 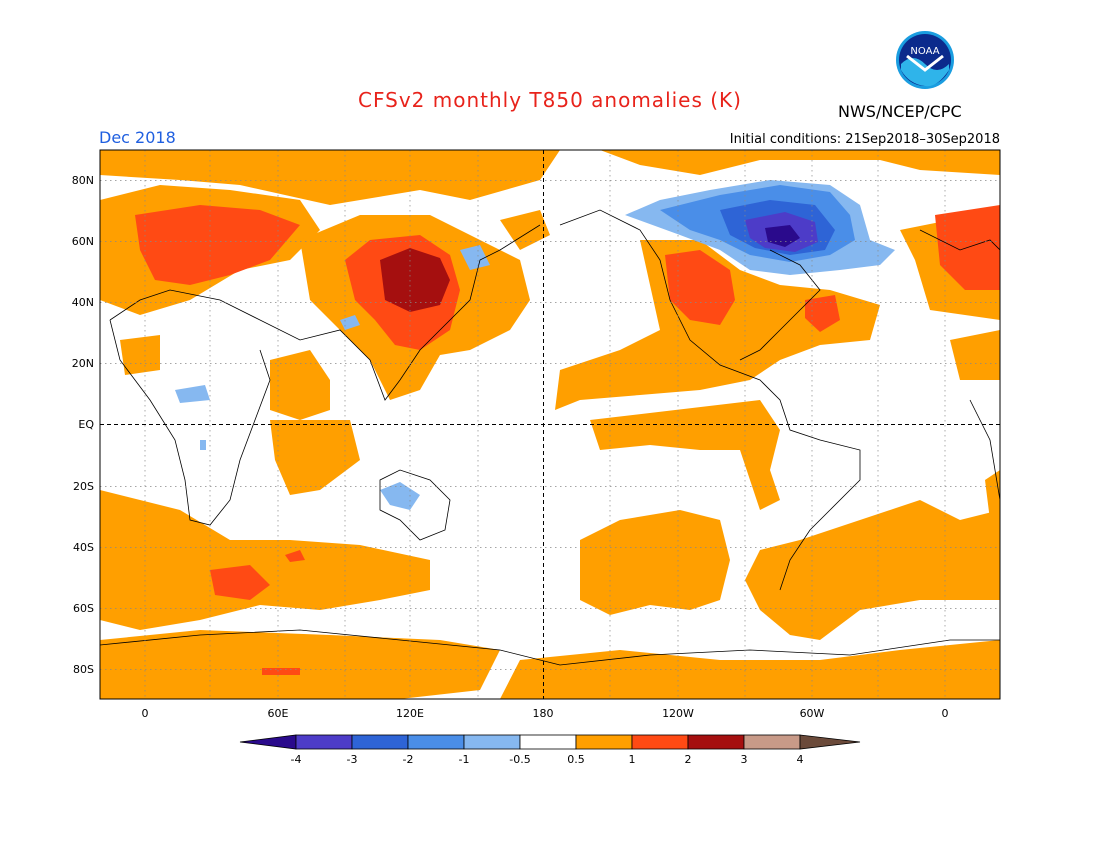 I want to click on colorbar-label: -3, so click(x=352, y=759).